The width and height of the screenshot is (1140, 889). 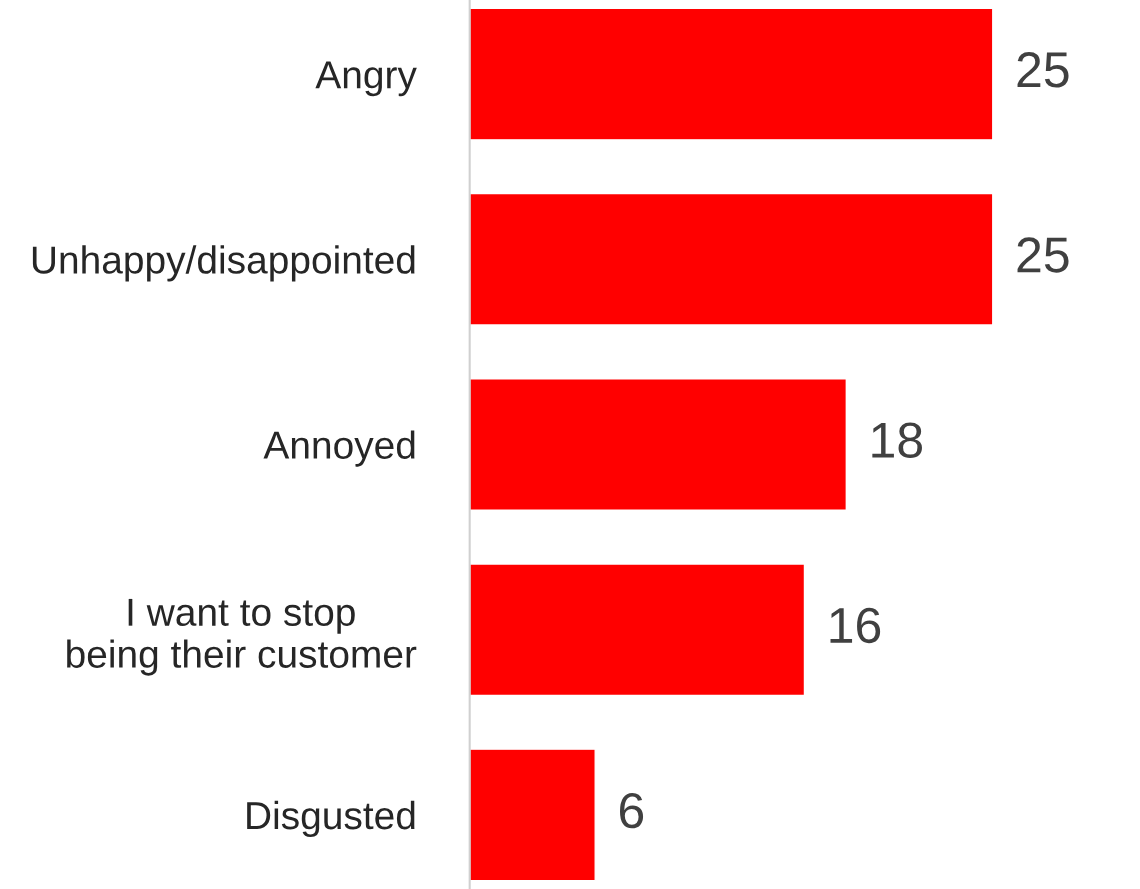 What do you see at coordinates (631, 810) in the screenshot?
I see `data-label: 6` at bounding box center [631, 810].